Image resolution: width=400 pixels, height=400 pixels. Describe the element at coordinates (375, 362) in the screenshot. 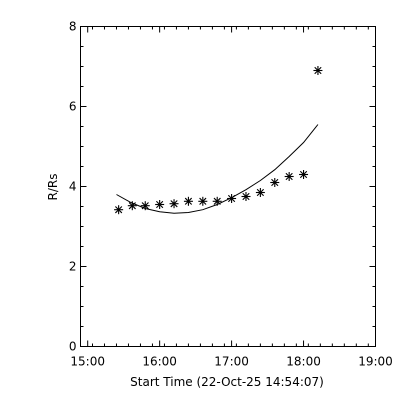

I see `x-tick-label: 19:00` at that location.